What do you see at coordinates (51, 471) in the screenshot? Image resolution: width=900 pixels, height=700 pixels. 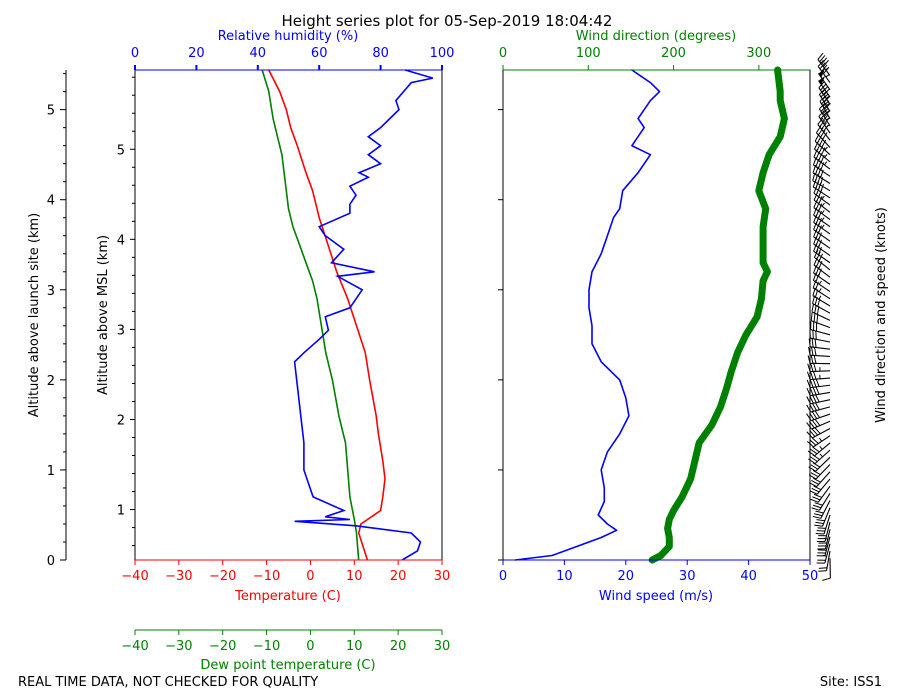 I see `launch-alt-tick-label: 1` at bounding box center [51, 471].